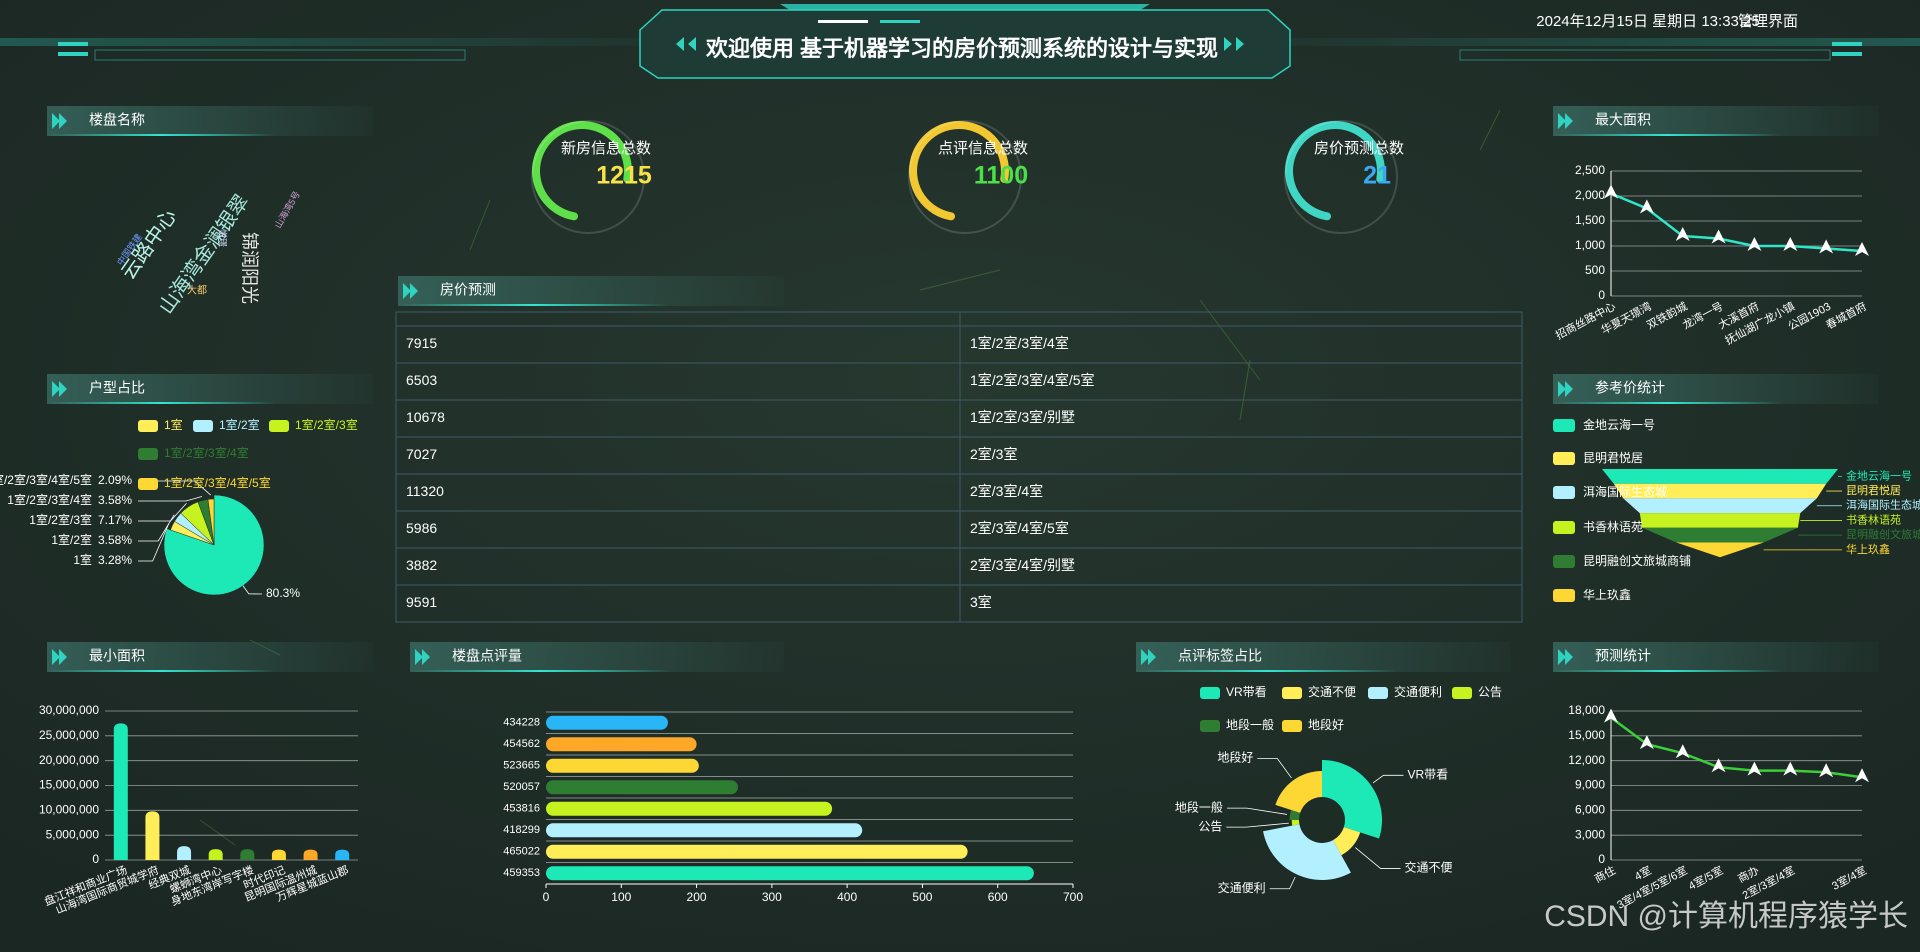 The image size is (1920, 952). Describe the element at coordinates (1873, 519) in the screenshot. I see `segment-label: 书香林语苑` at that location.